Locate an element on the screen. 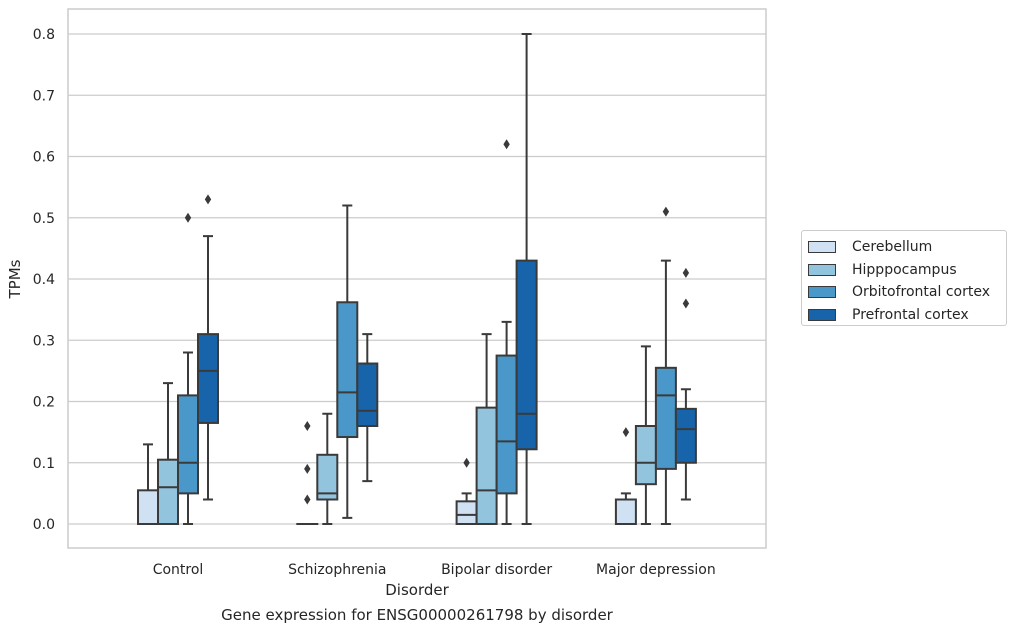 This screenshot has height=634, width=1018. y-tick-label: 0.4 is located at coordinates (44, 280).